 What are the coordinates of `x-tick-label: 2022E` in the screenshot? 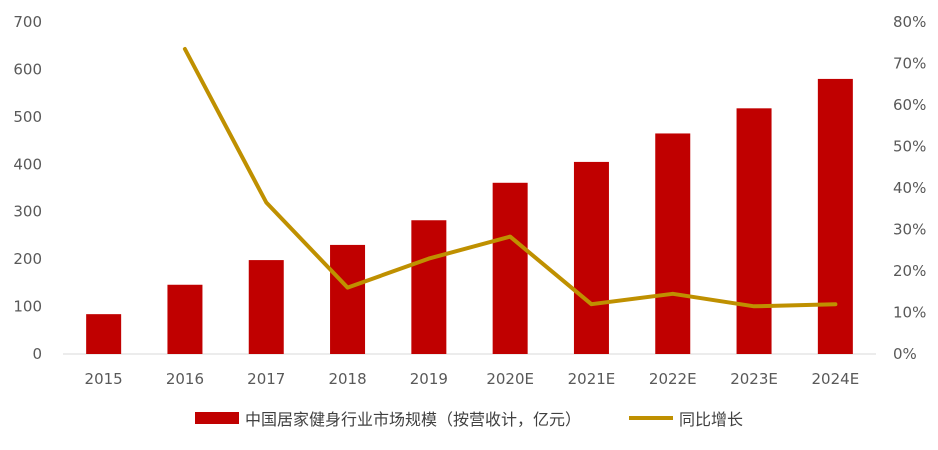 It's located at (673, 379).